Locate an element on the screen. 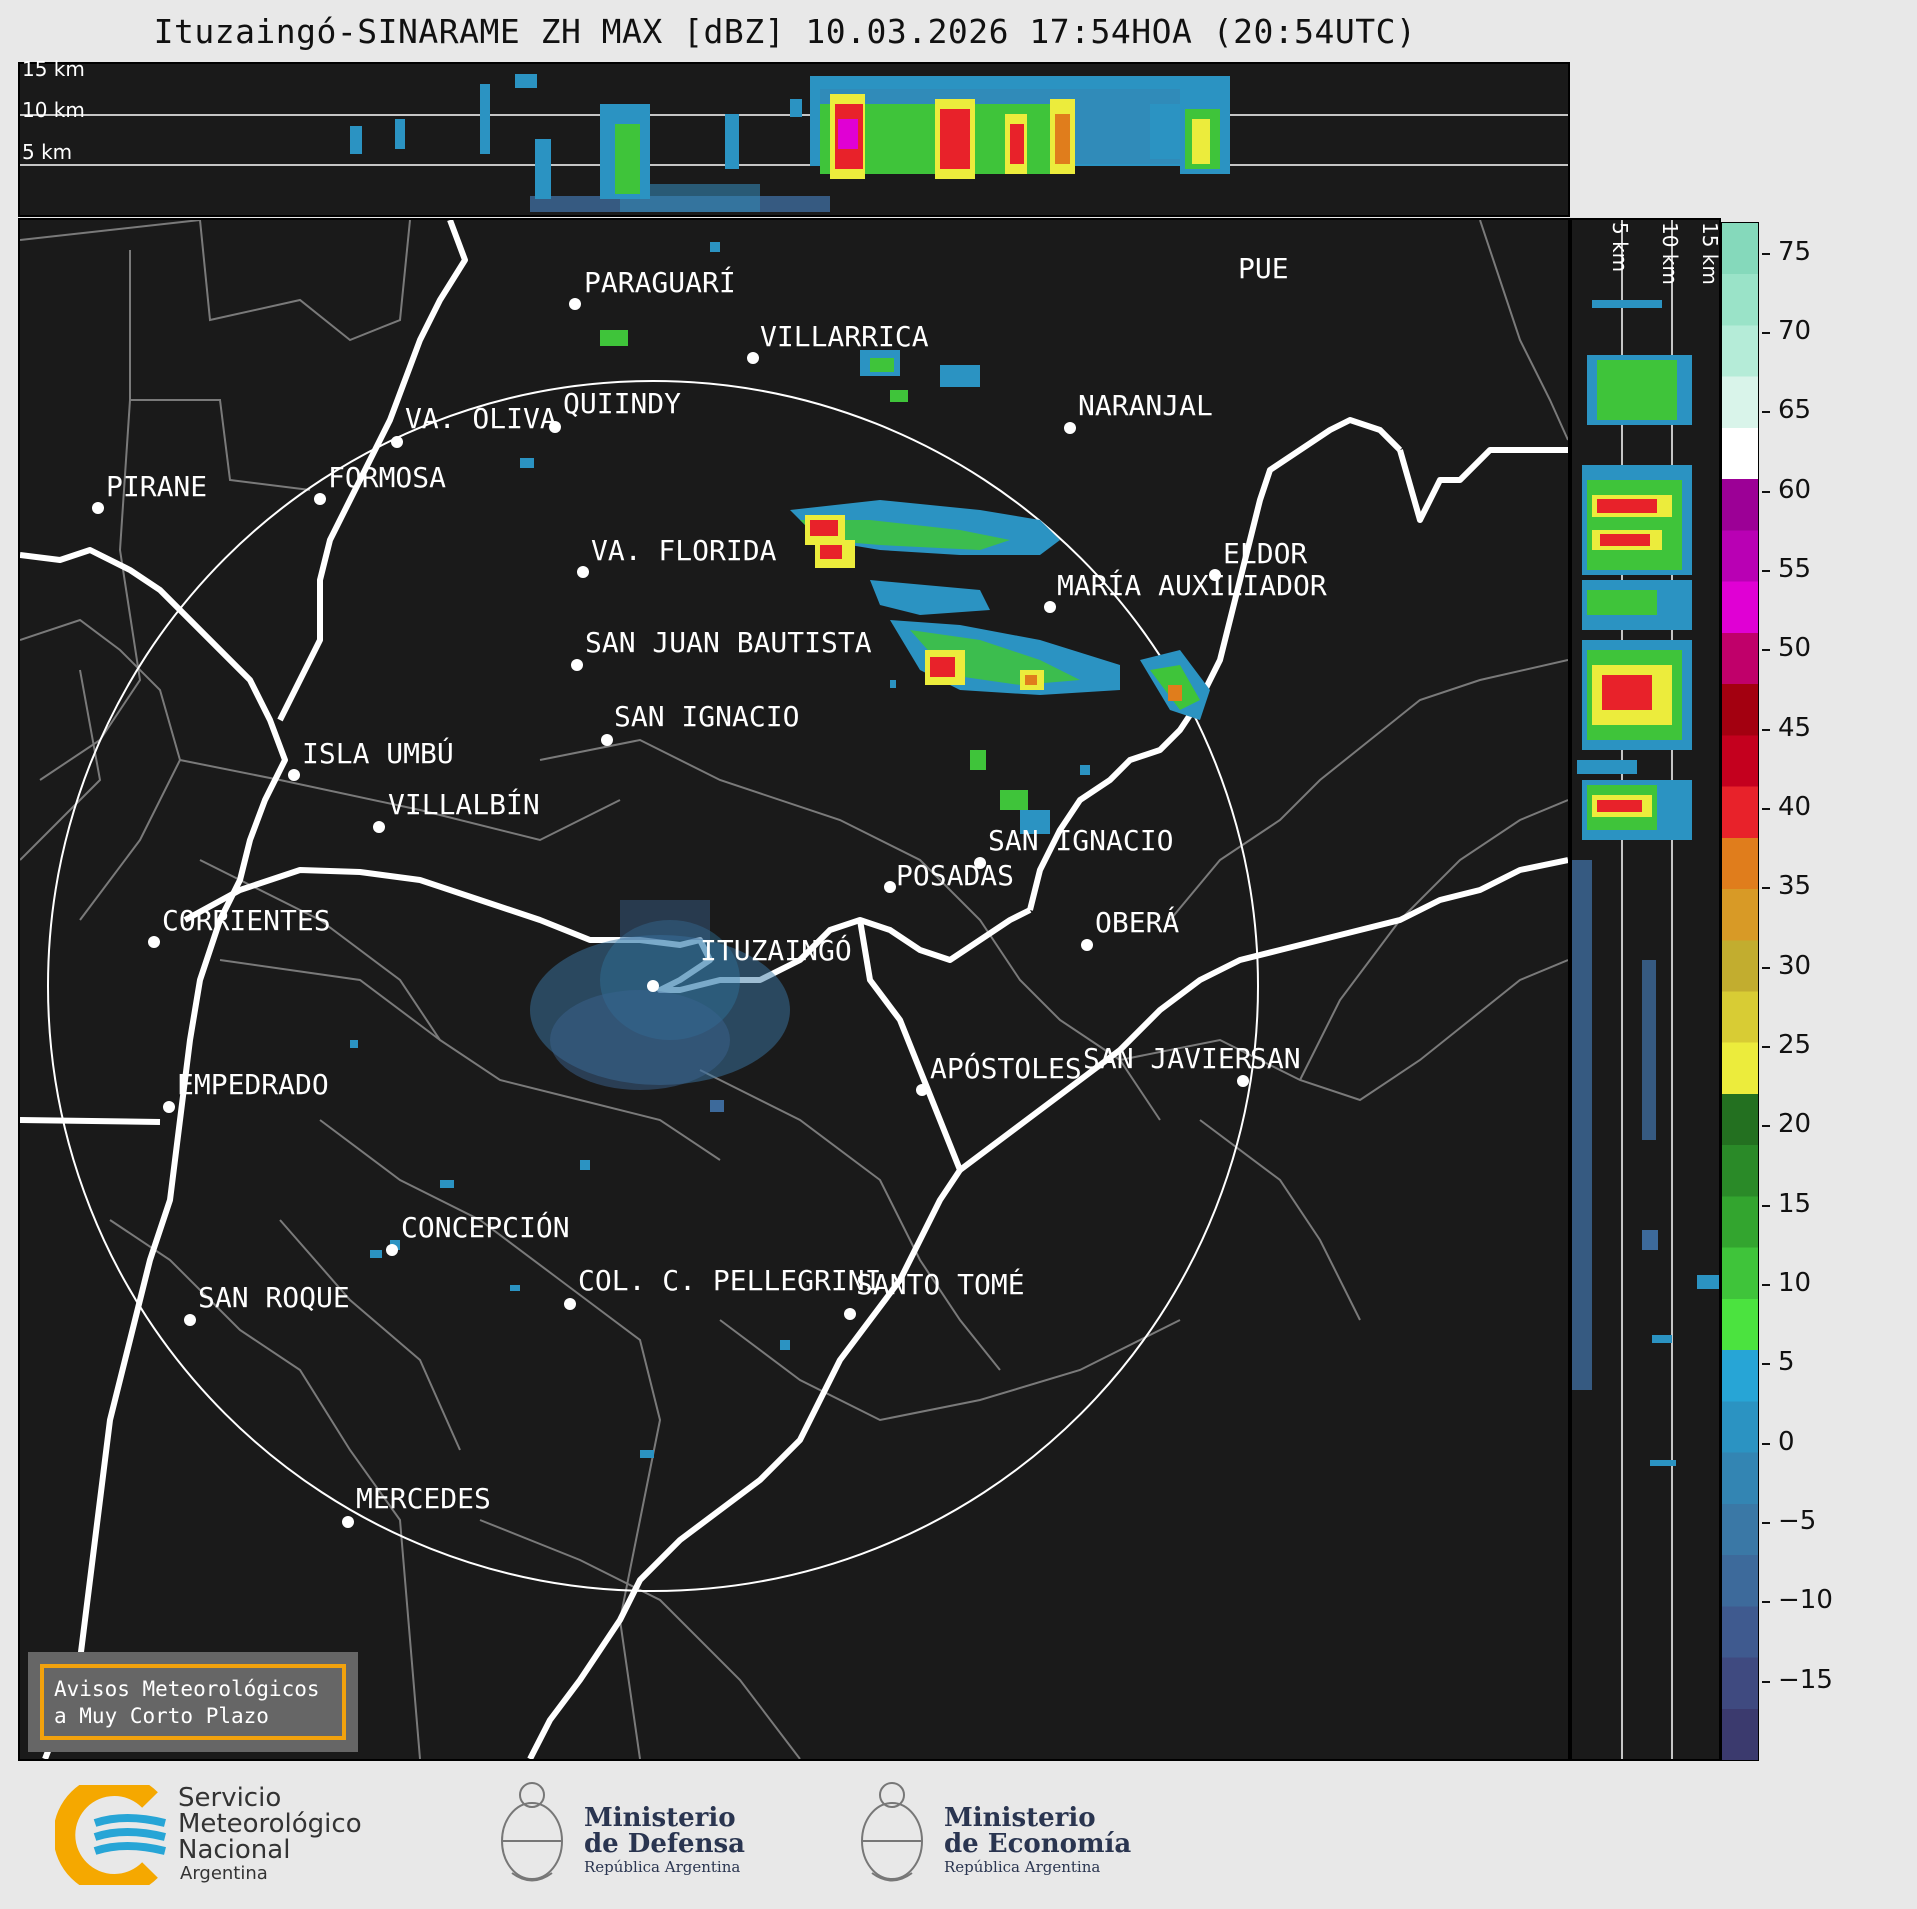 The image size is (1917, 1909). city-eldor: ELDOR is located at coordinates (1258, 559).